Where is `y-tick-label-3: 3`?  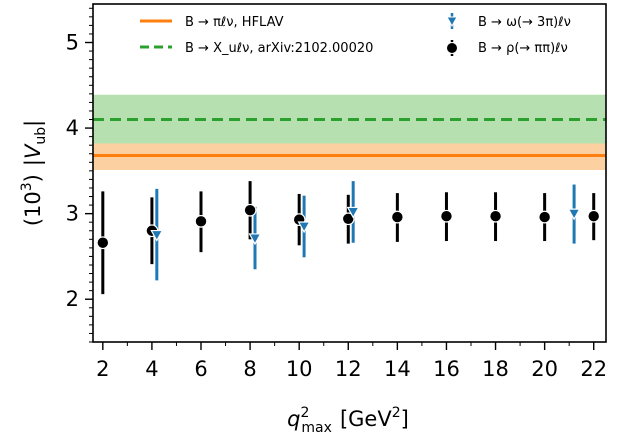 y-tick-label-3: 3 is located at coordinates (72, 214).